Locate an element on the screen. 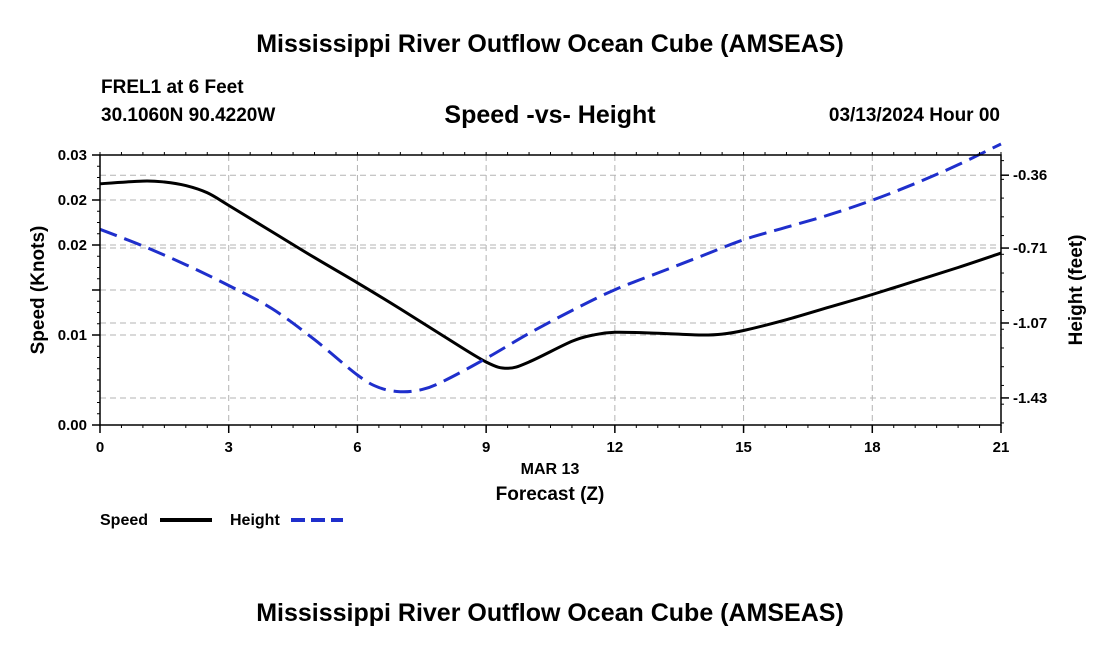  y-right-tick-label: -0.71 is located at coordinates (1030, 248).